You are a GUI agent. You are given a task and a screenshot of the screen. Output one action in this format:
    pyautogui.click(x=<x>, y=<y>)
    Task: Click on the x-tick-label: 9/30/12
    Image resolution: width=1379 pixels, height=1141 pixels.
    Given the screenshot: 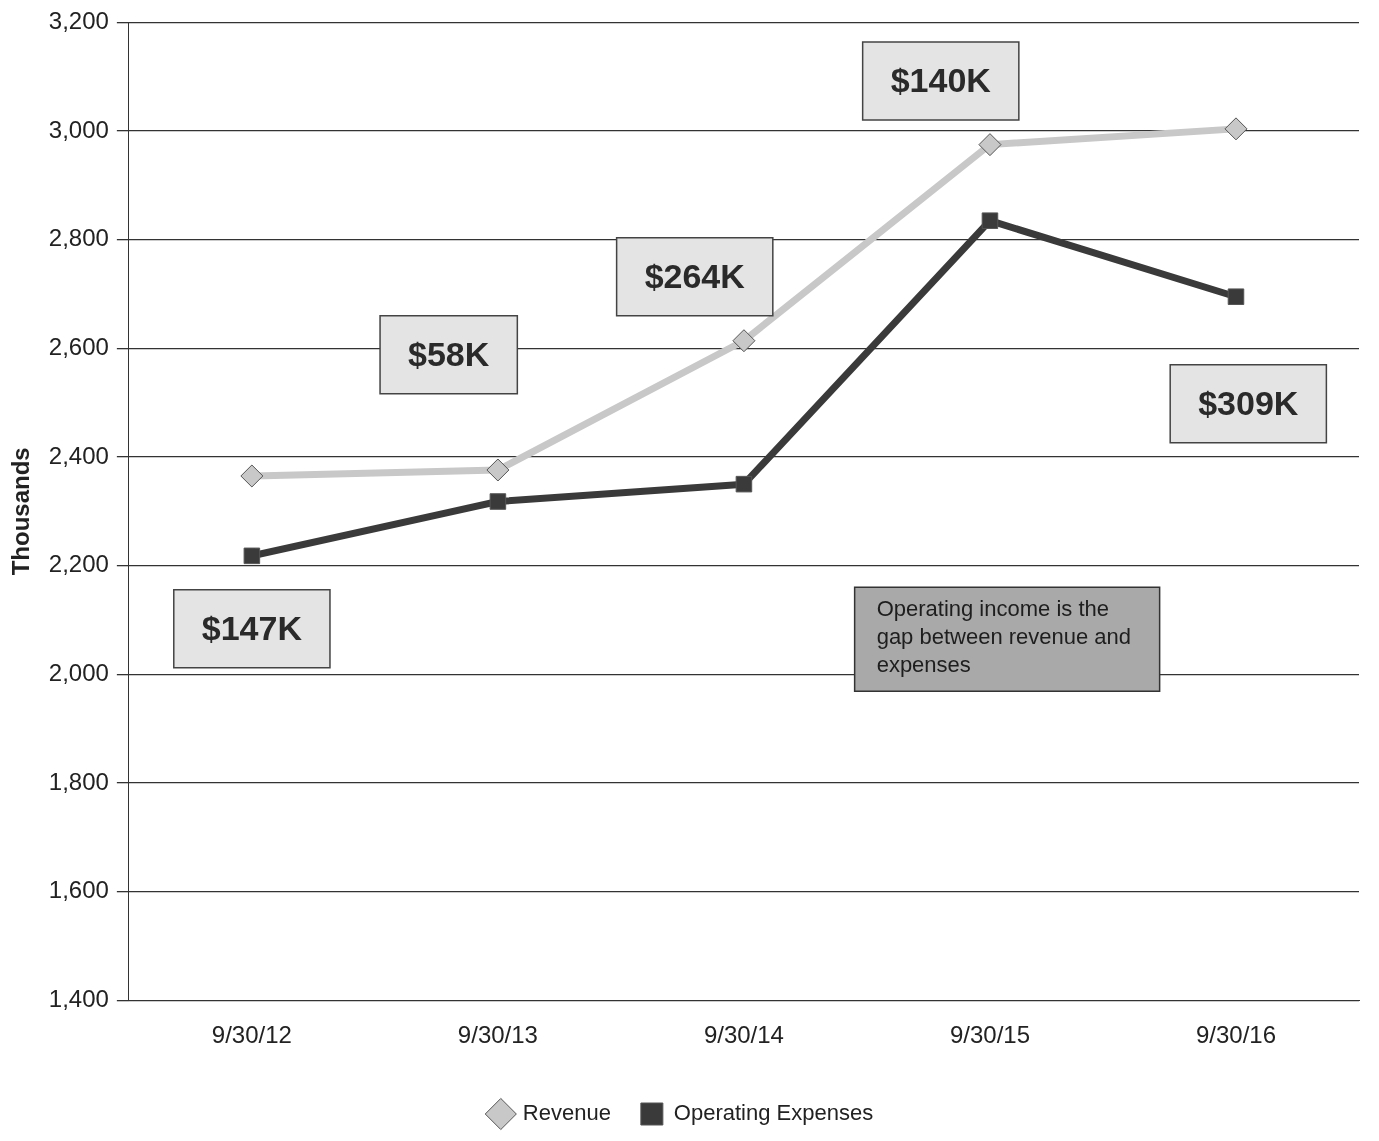 What is the action you would take?
    pyautogui.click(x=251, y=1035)
    